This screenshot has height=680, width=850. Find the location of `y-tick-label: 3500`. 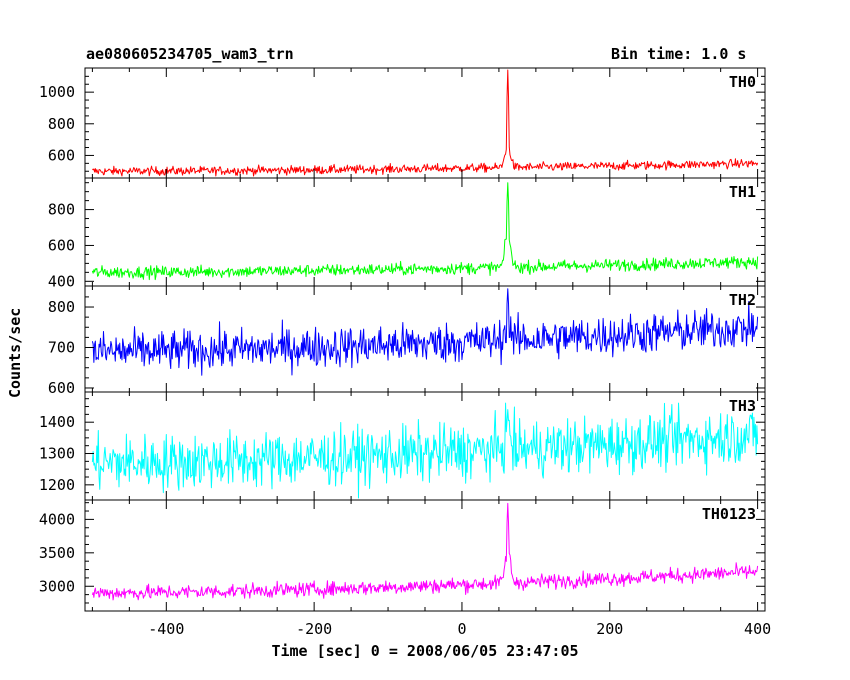

y-tick-label: 3500 is located at coordinates (57, 553).